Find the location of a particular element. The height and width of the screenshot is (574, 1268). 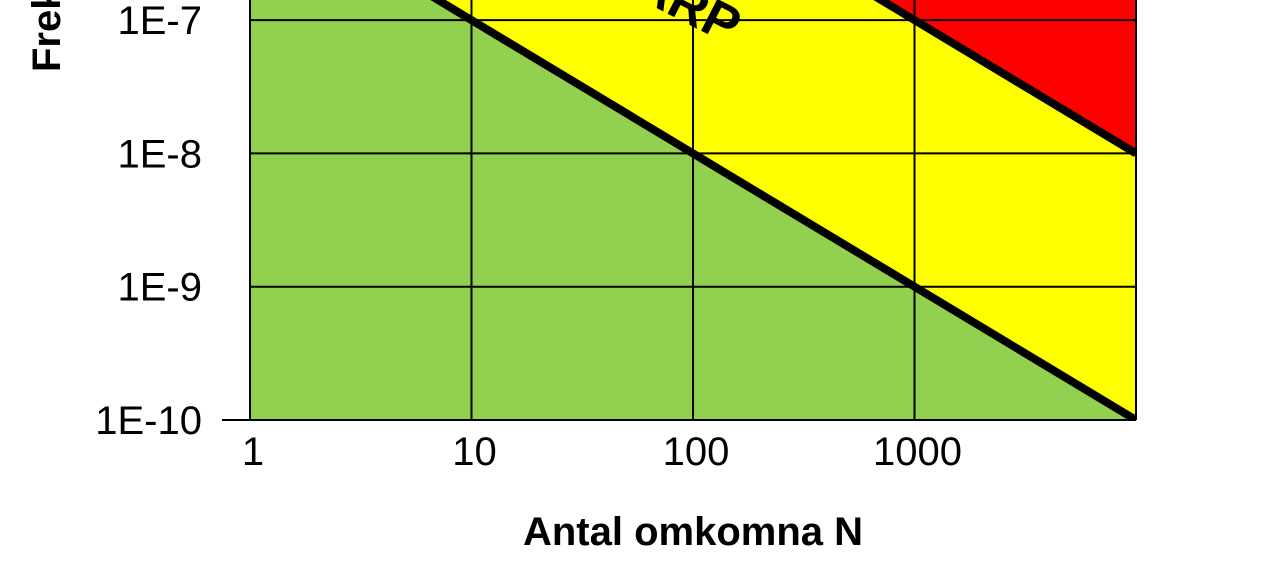

x-tick-label: 10 is located at coordinates (474, 452).